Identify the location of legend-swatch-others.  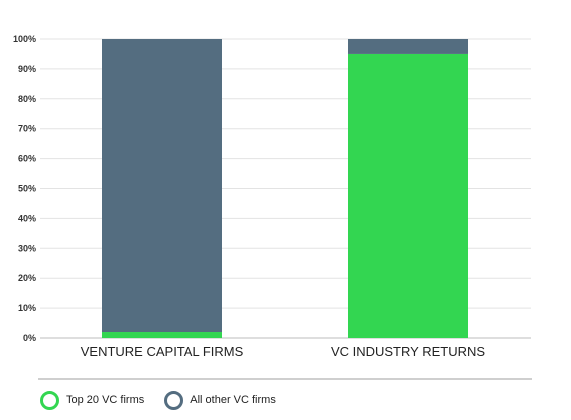
(174, 400).